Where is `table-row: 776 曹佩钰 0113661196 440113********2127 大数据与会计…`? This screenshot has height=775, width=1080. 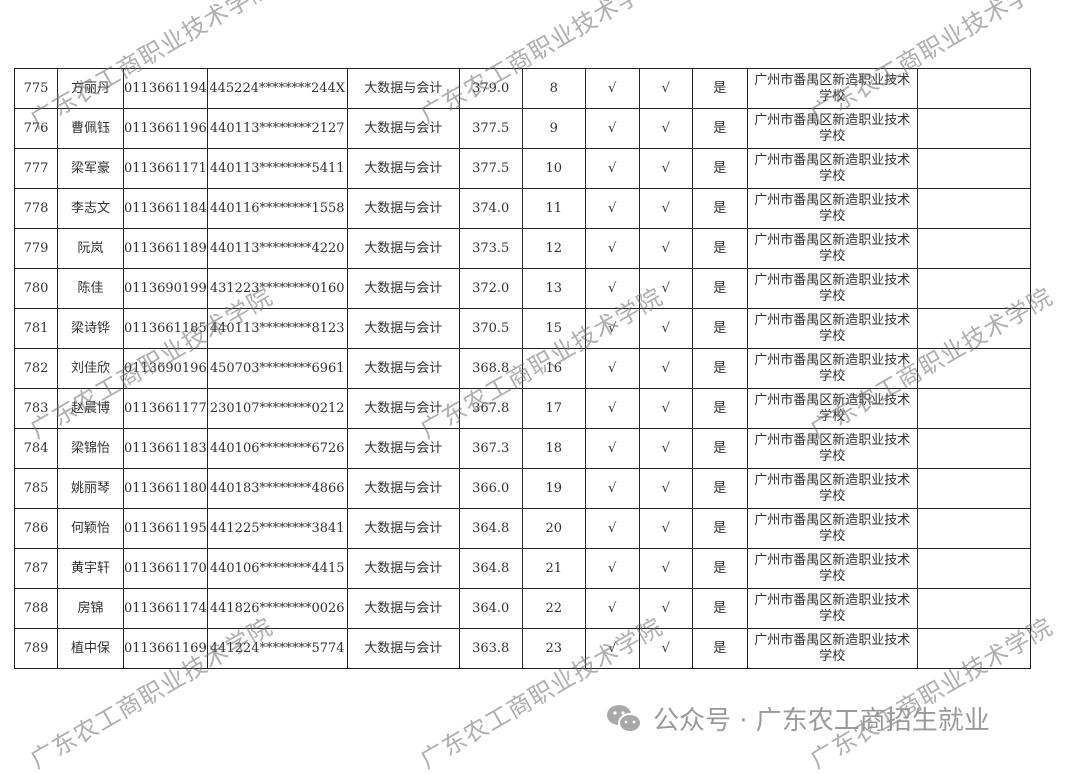 table-row: 776 曹佩钰 0113661196 440113********2127 大数据与会计… is located at coordinates (522, 128).